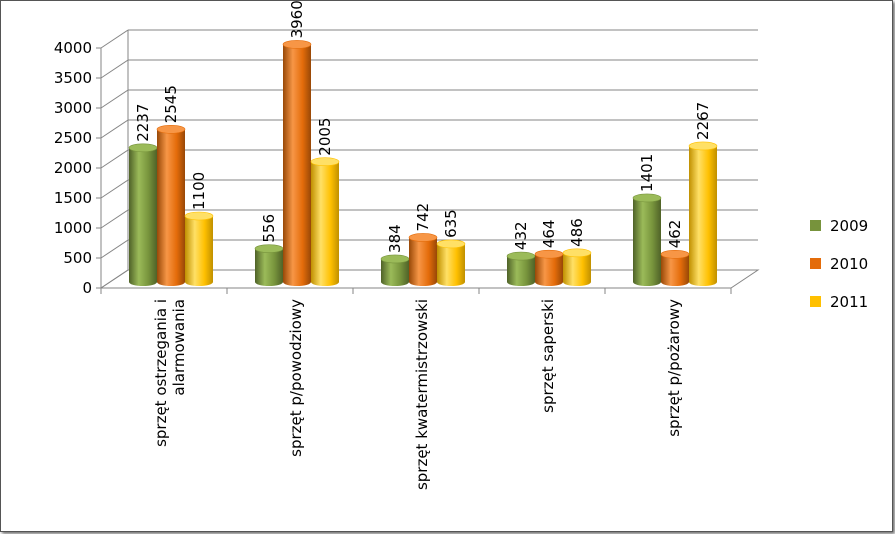 Image resolution: width=895 pixels, height=534 pixels. Describe the element at coordinates (815, 263) in the screenshot. I see `legend-swatch-2010` at that location.